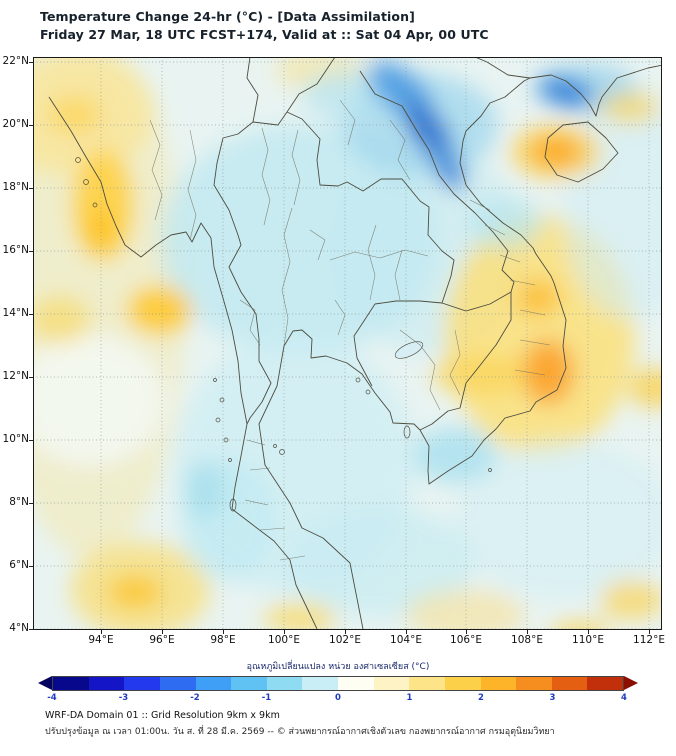 The width and height of the screenshot is (676, 756). I want to click on lat-axis-label: 14°N, so click(15, 313).